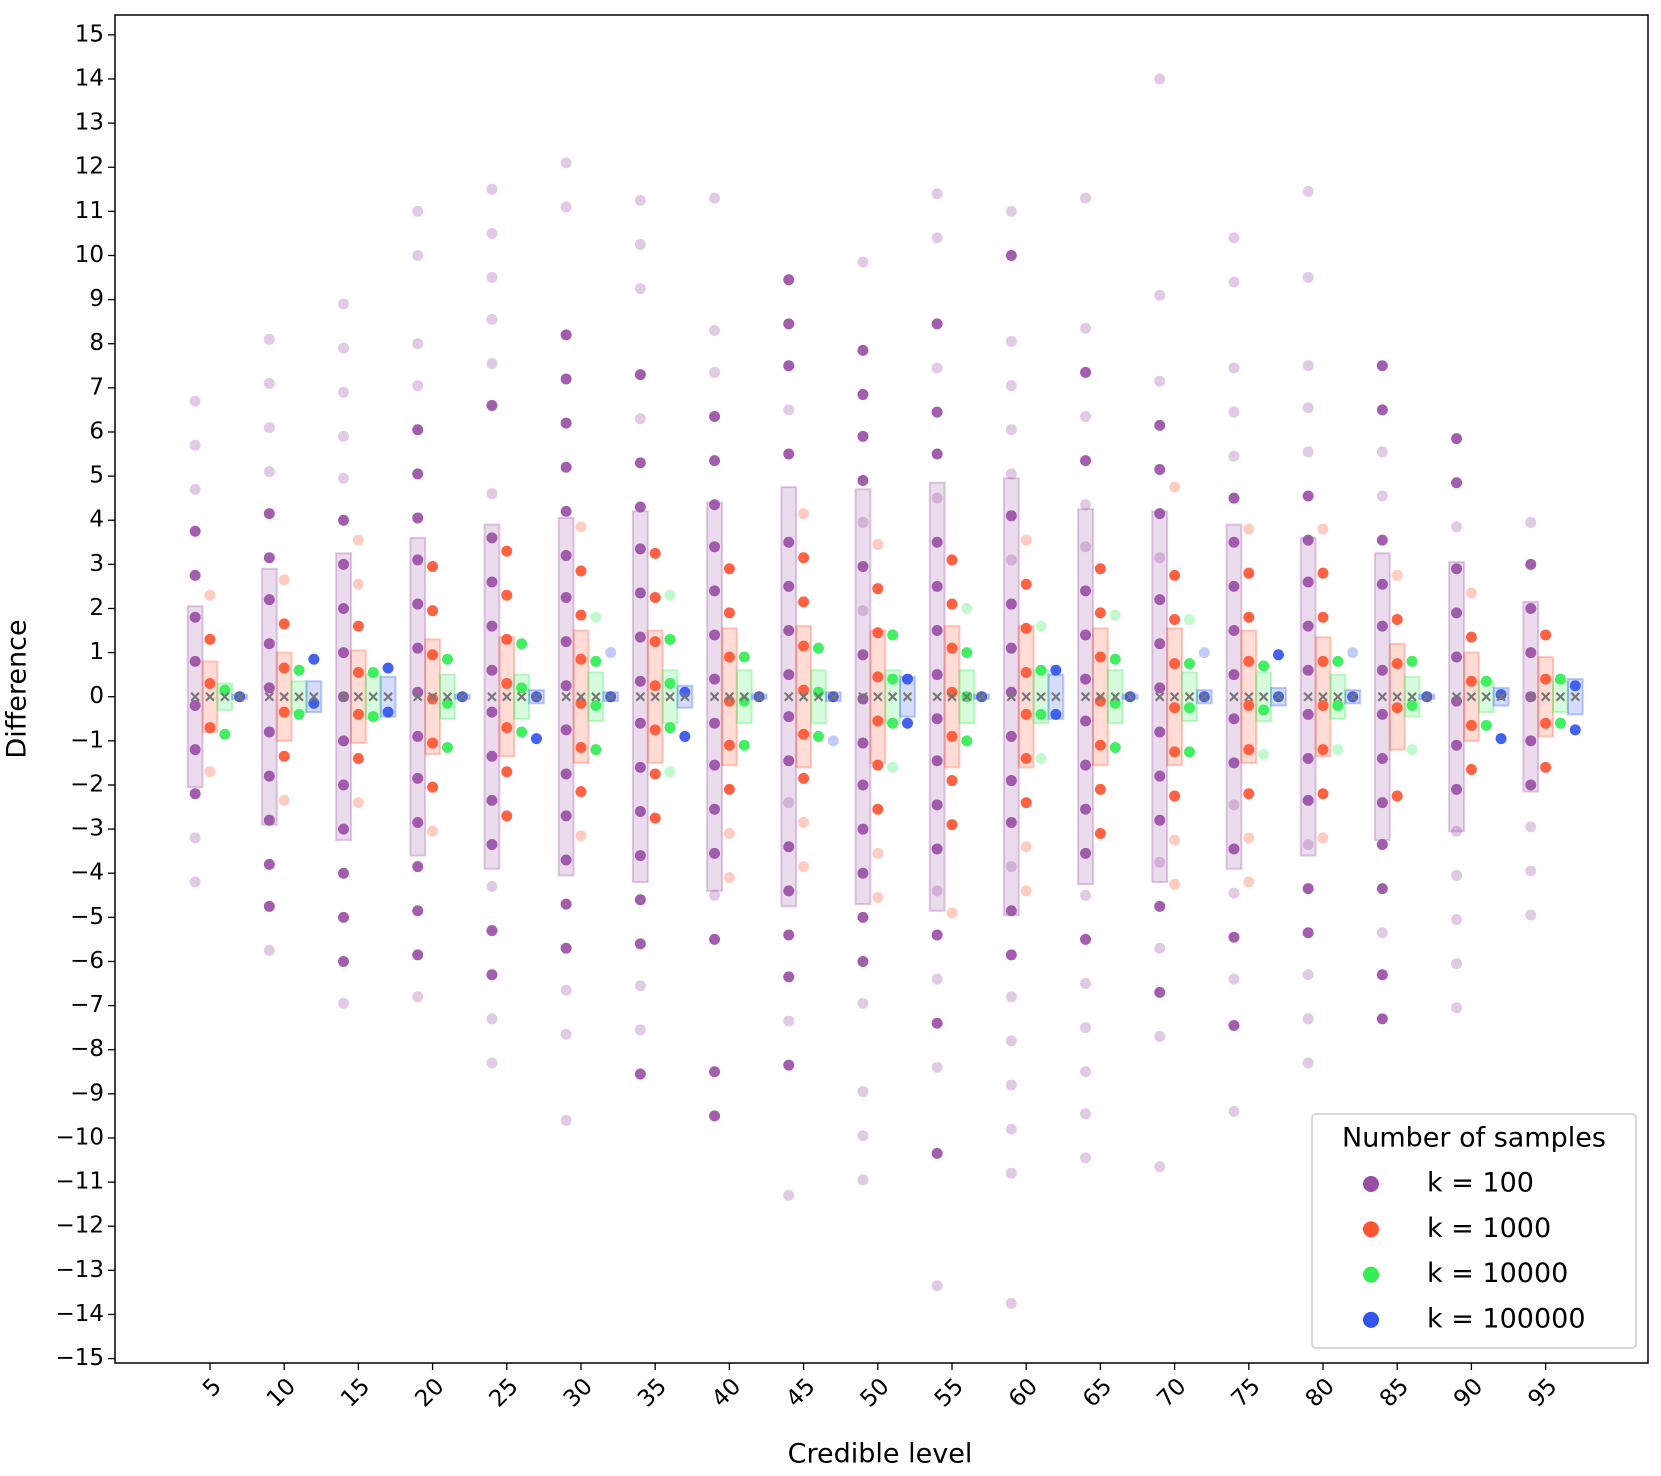  I want to click on y-tick-label: 3, so click(96, 564).